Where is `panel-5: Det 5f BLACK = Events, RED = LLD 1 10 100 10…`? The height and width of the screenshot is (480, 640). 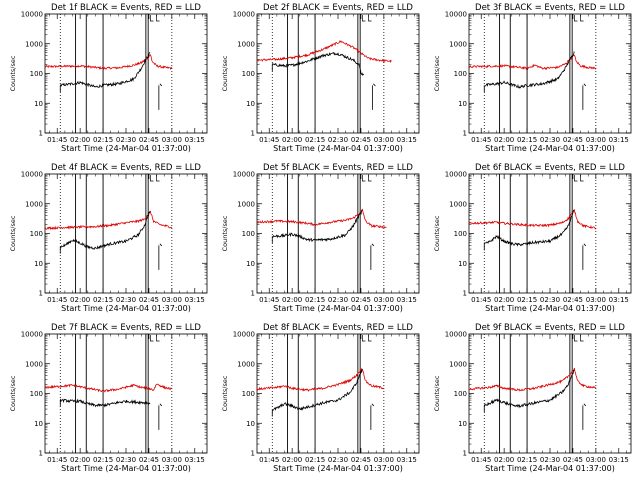 panel-5: Det 5f BLACK = Events, RED = LLD 1 10 100 10… is located at coordinates (320, 238).